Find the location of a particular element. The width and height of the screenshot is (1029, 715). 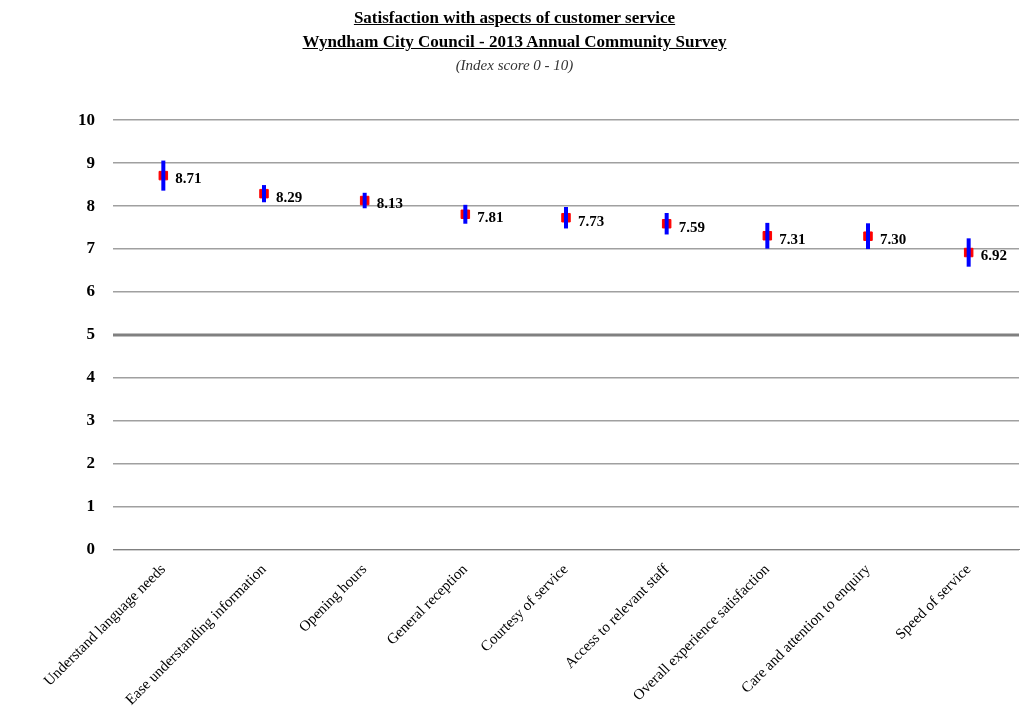

data-label: 7.59 is located at coordinates (691, 226).